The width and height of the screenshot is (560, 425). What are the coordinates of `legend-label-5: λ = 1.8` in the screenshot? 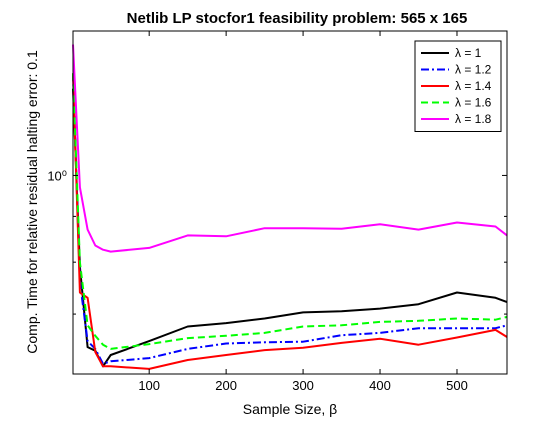 It's located at (473, 119).